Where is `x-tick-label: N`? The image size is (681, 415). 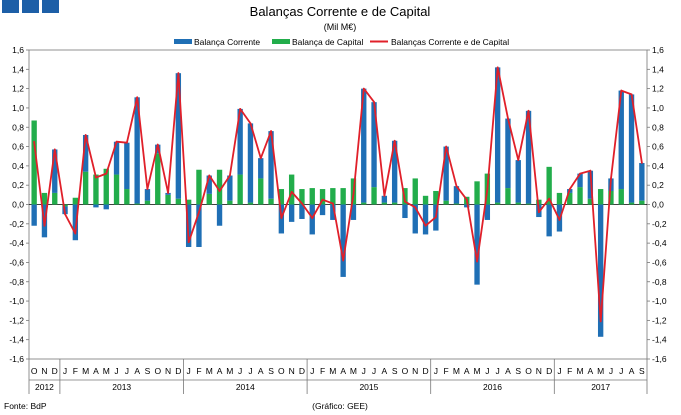
x-tick-label: N is located at coordinates (44, 371).